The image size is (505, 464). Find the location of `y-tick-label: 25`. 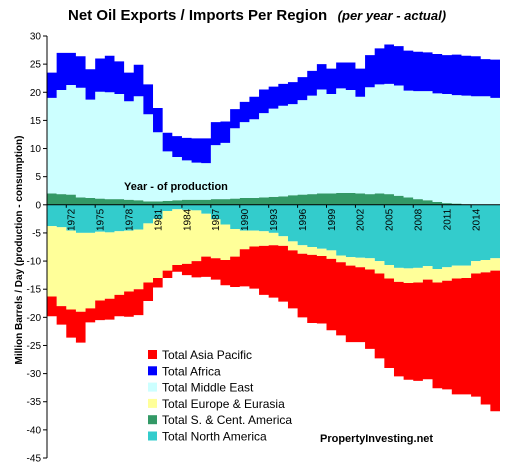

y-tick-label: 25 is located at coordinates (36, 65).